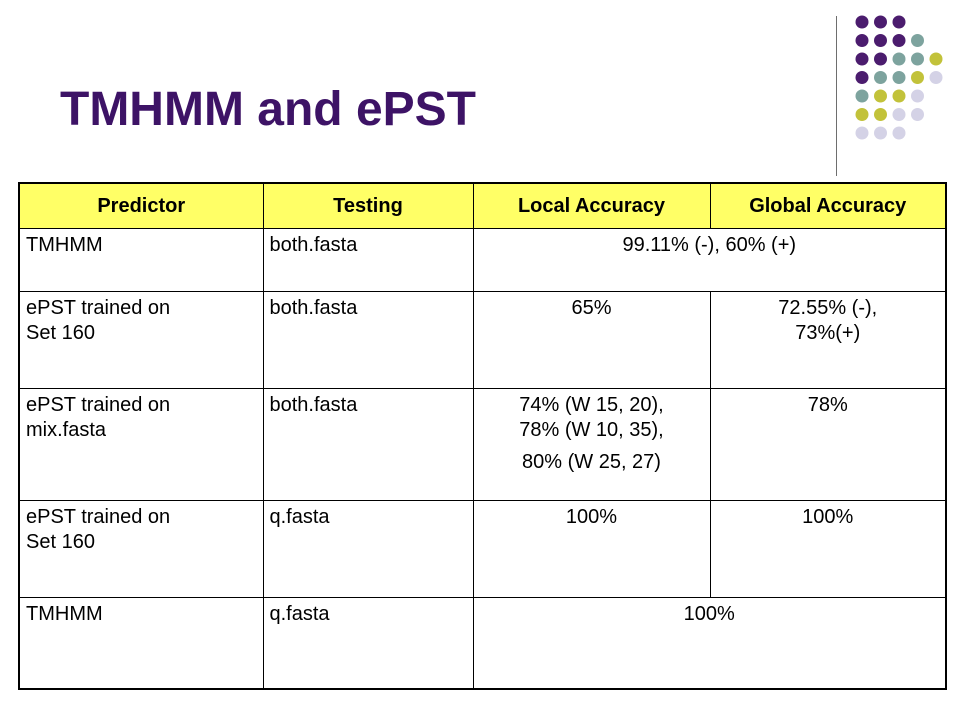  Describe the element at coordinates (591, 430) in the screenshot. I see `cell-line: 78% (W 10, 35),` at that location.